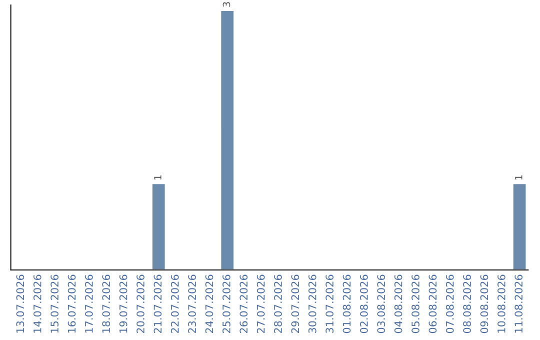 The height and width of the screenshot is (340, 540). I want to click on x-tick-label: 26.07.2026, so click(244, 304).